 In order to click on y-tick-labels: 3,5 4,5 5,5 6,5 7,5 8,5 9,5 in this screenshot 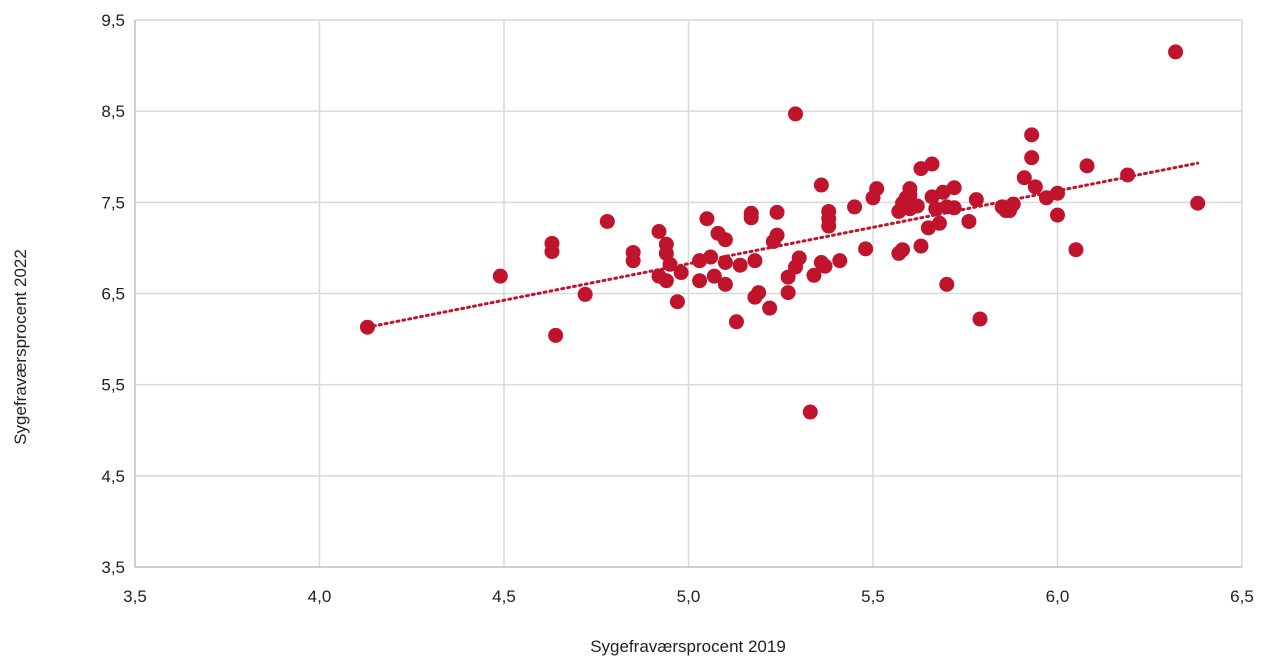, I will do `click(113, 294)`.